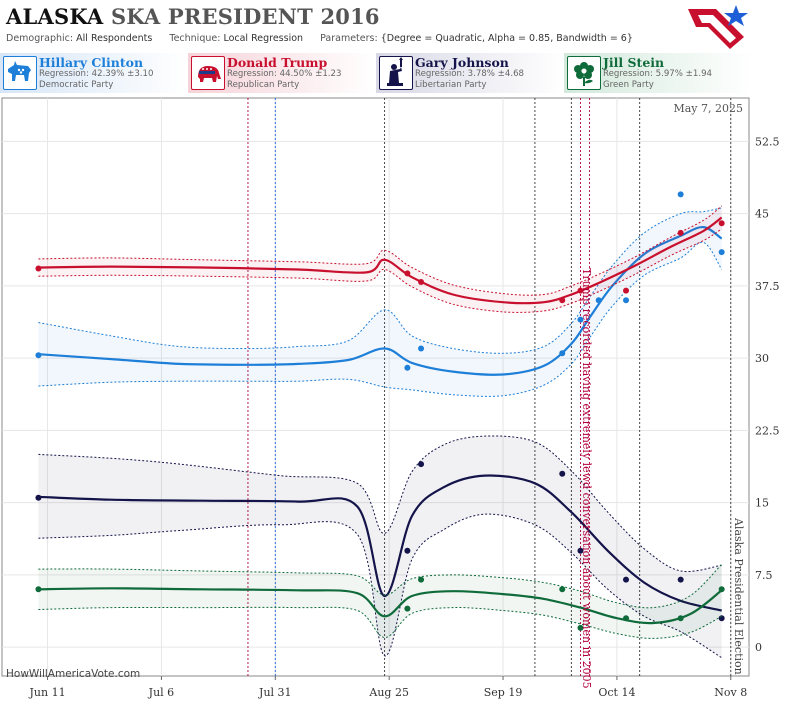 Image resolution: width=789 pixels, height=704 pixels. Describe the element at coordinates (47, 692) in the screenshot. I see `x-tick-label: Jun 11` at that location.